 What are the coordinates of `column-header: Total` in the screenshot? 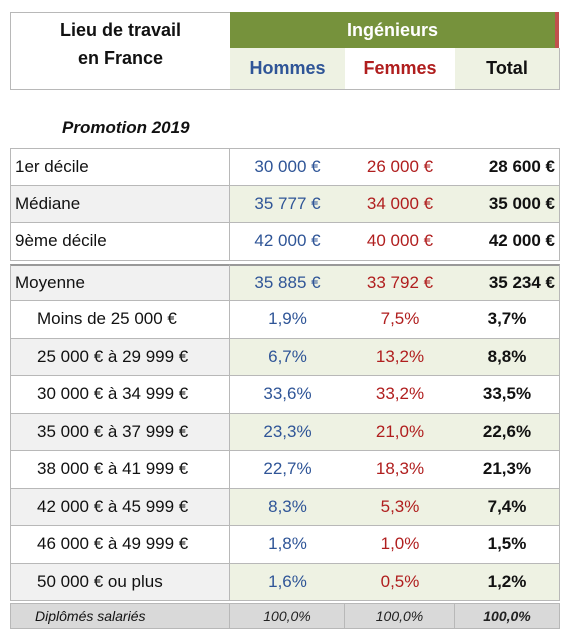 It's located at (507, 69).